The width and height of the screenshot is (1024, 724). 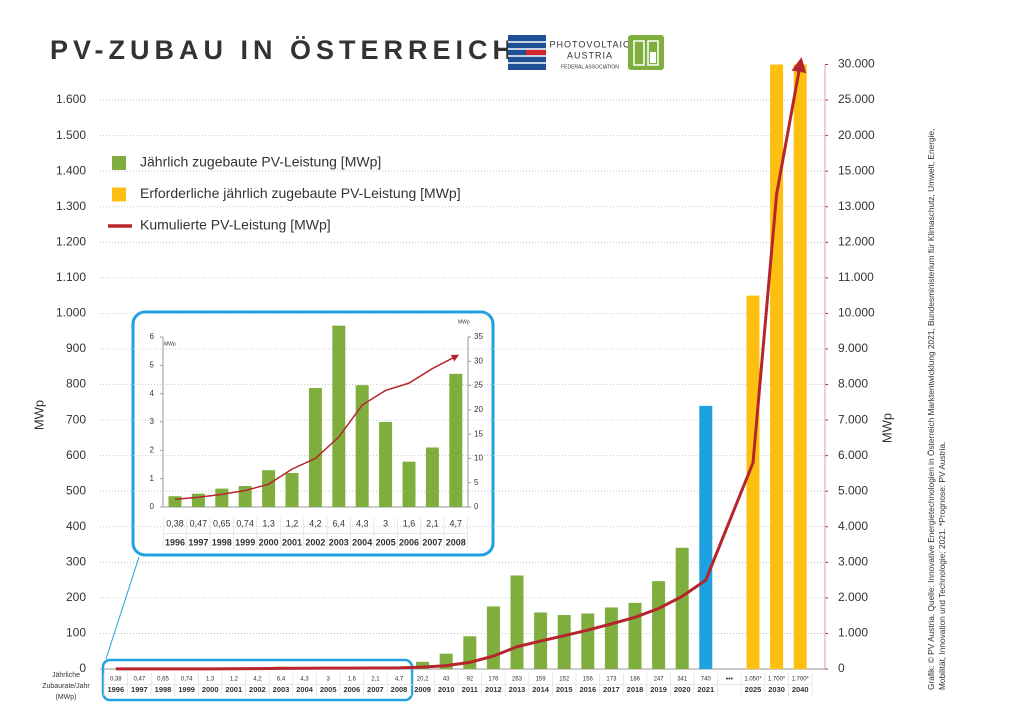 What do you see at coordinates (478, 336) in the screenshot?
I see `y2-tick-label: 35` at bounding box center [478, 336].